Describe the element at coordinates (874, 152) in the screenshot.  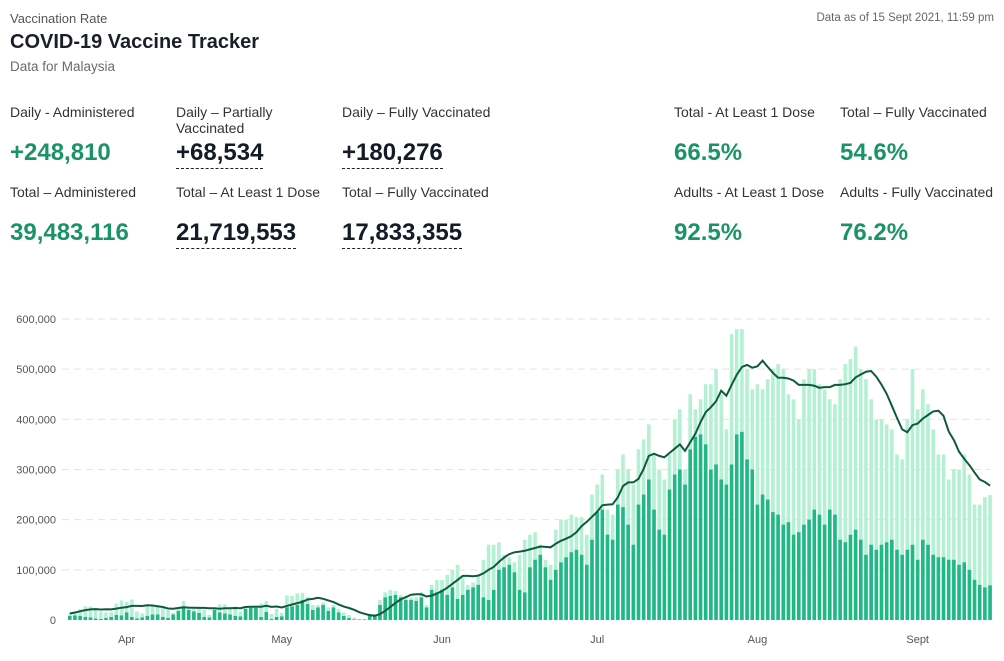
I see `stat-value: 54.6%` at that location.